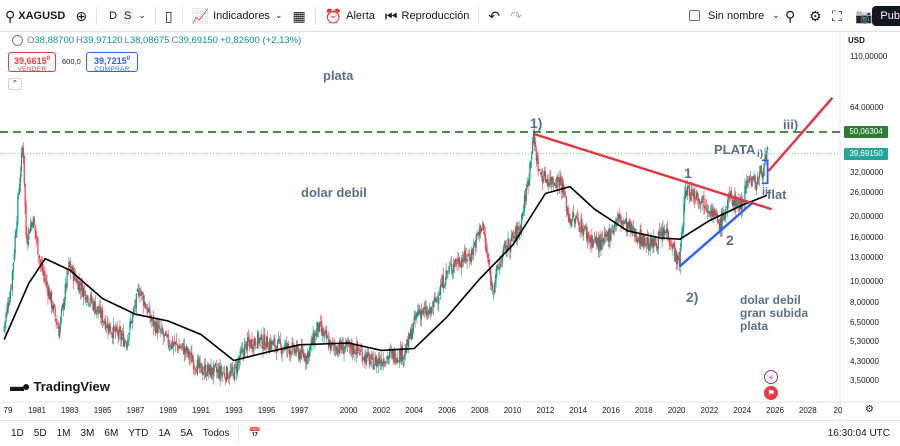 The height and width of the screenshot is (446, 900). What do you see at coordinates (63, 433) in the screenshot?
I see `range-1m: 1M` at bounding box center [63, 433].